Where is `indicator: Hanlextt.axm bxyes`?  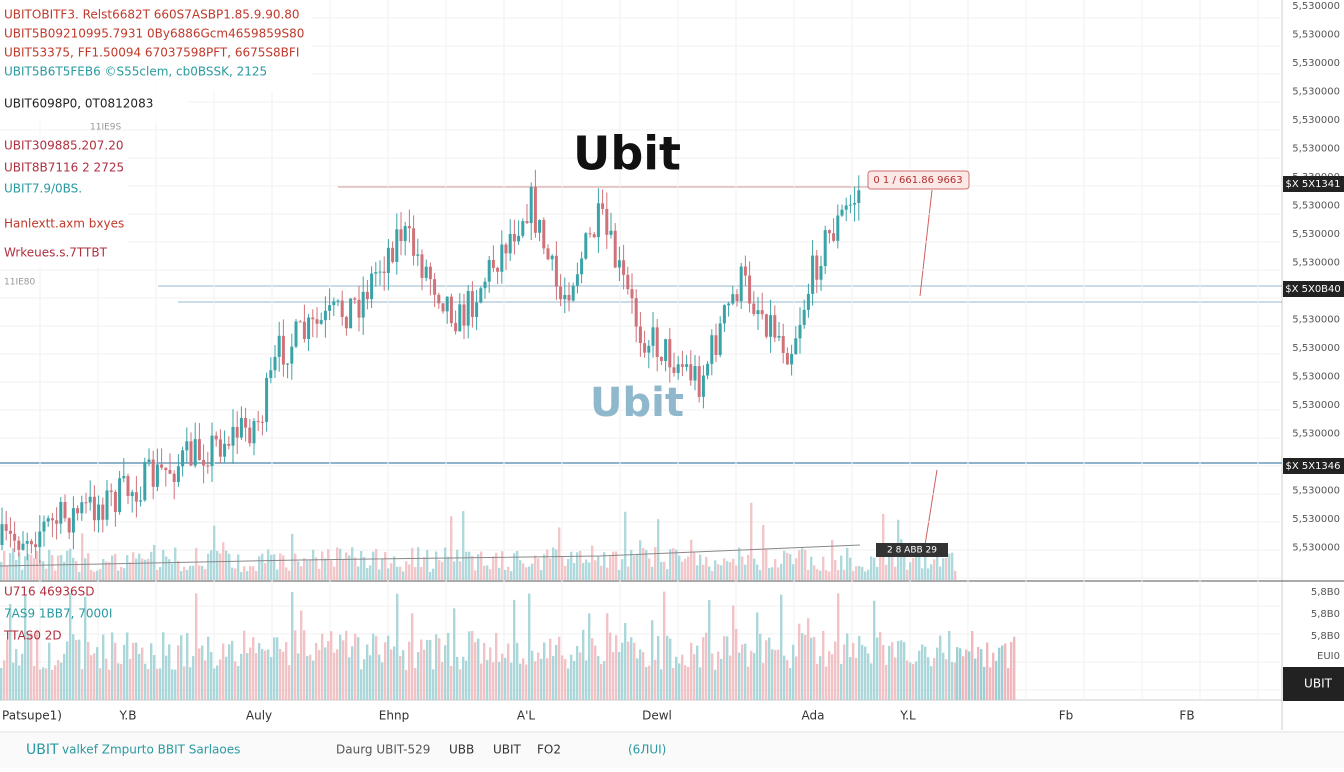 indicator: Hanlextt.axm bxyes is located at coordinates (64, 224).